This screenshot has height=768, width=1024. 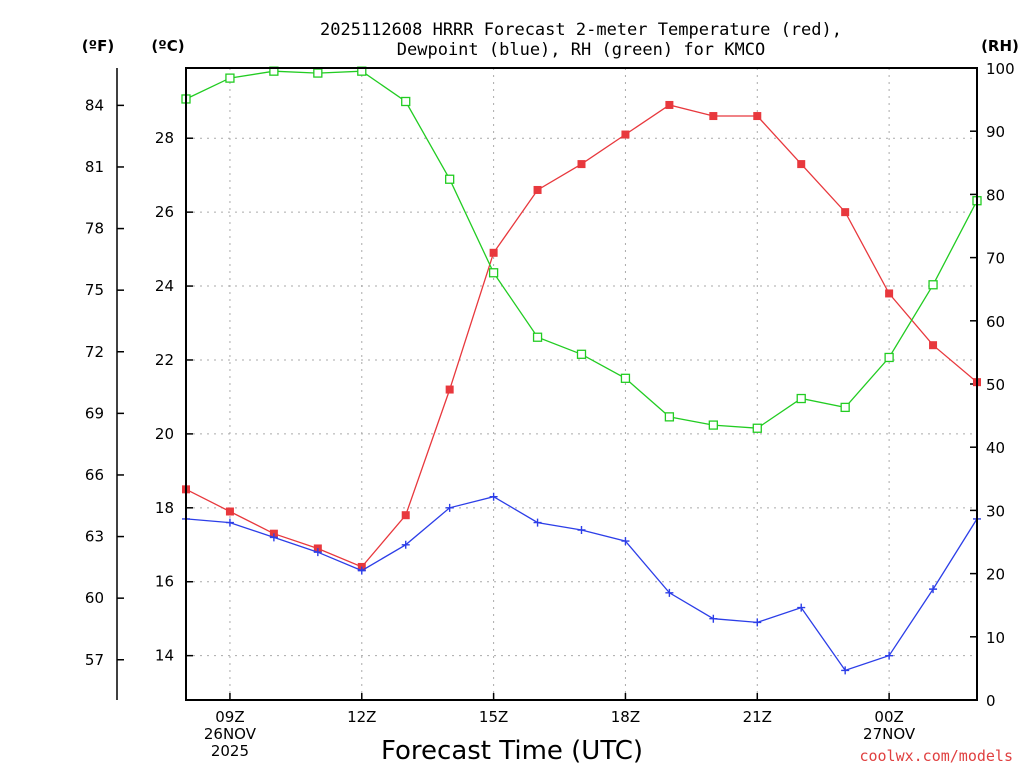 What do you see at coordinates (995, 195) in the screenshot?
I see `rh-tick-label: 80` at bounding box center [995, 195].